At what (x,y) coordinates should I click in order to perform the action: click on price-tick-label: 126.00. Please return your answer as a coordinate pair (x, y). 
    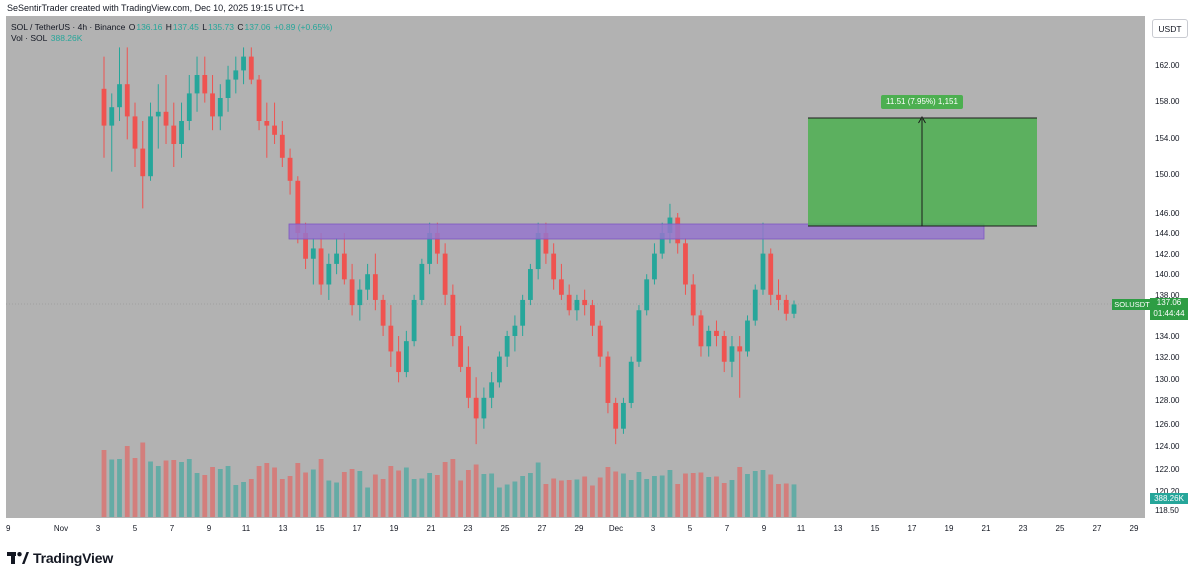
    Looking at the image, I should click on (1167, 424).